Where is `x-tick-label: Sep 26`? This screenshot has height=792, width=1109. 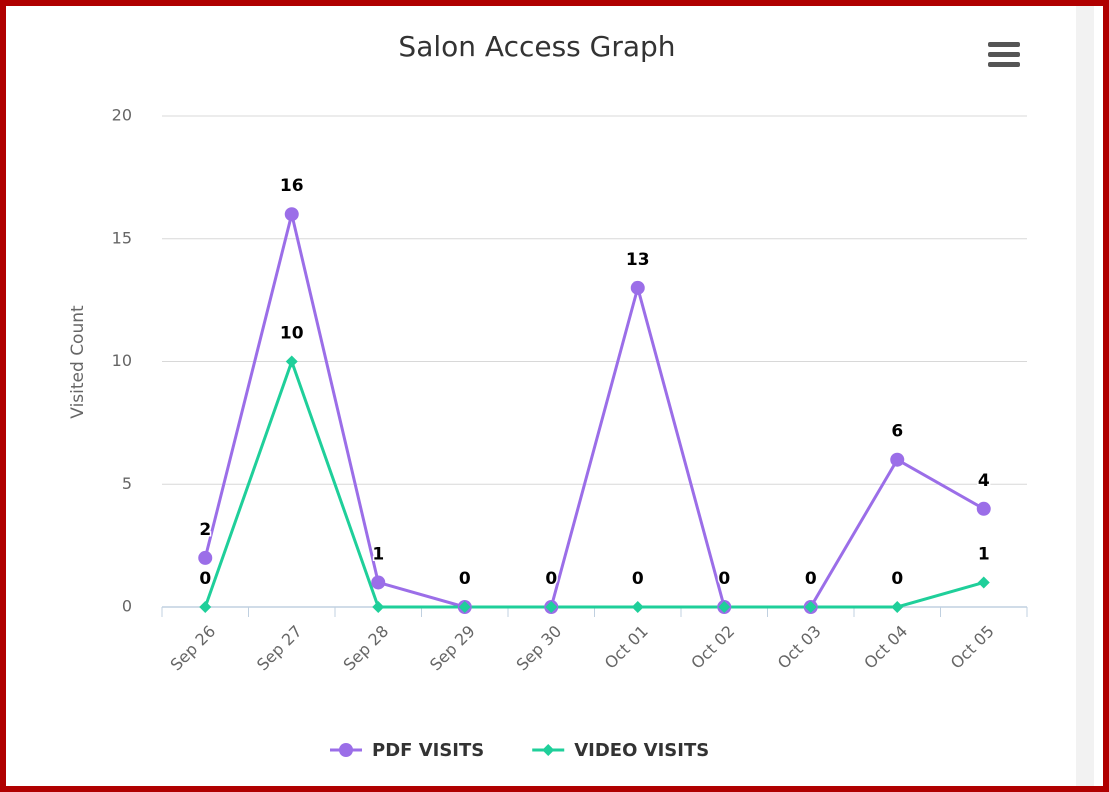 x-tick-label: Sep 26 is located at coordinates (193, 648).